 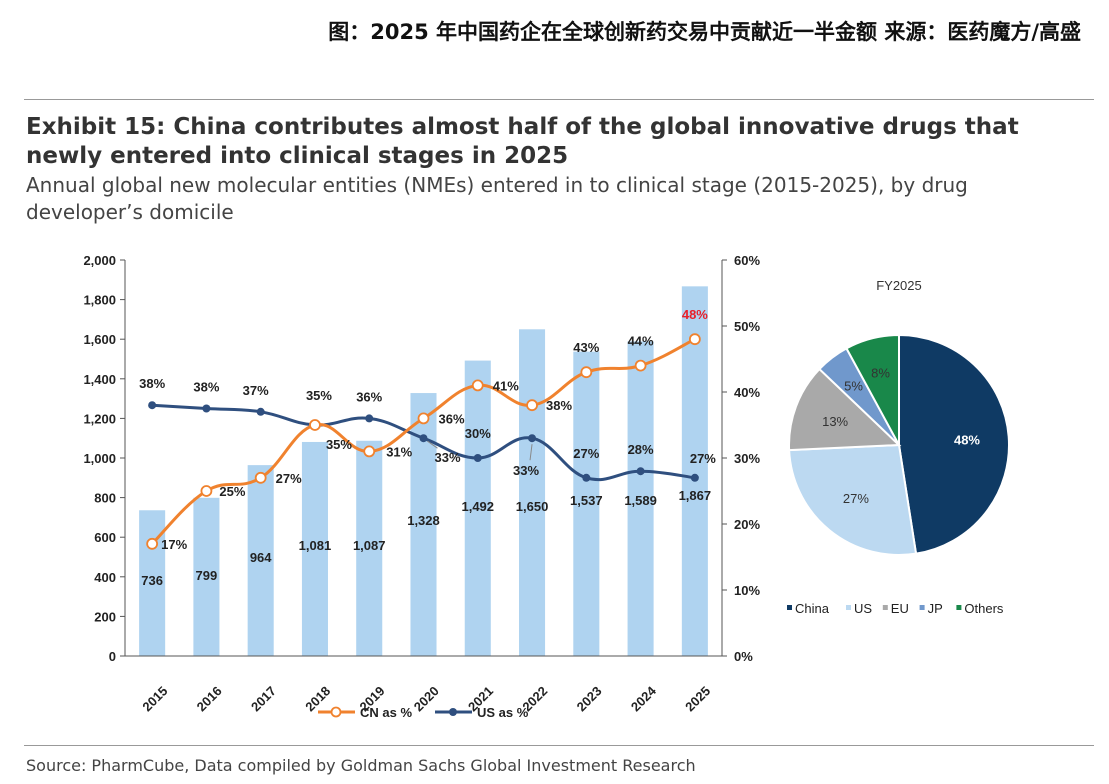 I want to click on cn-data-label: 38%, so click(x=559, y=405).